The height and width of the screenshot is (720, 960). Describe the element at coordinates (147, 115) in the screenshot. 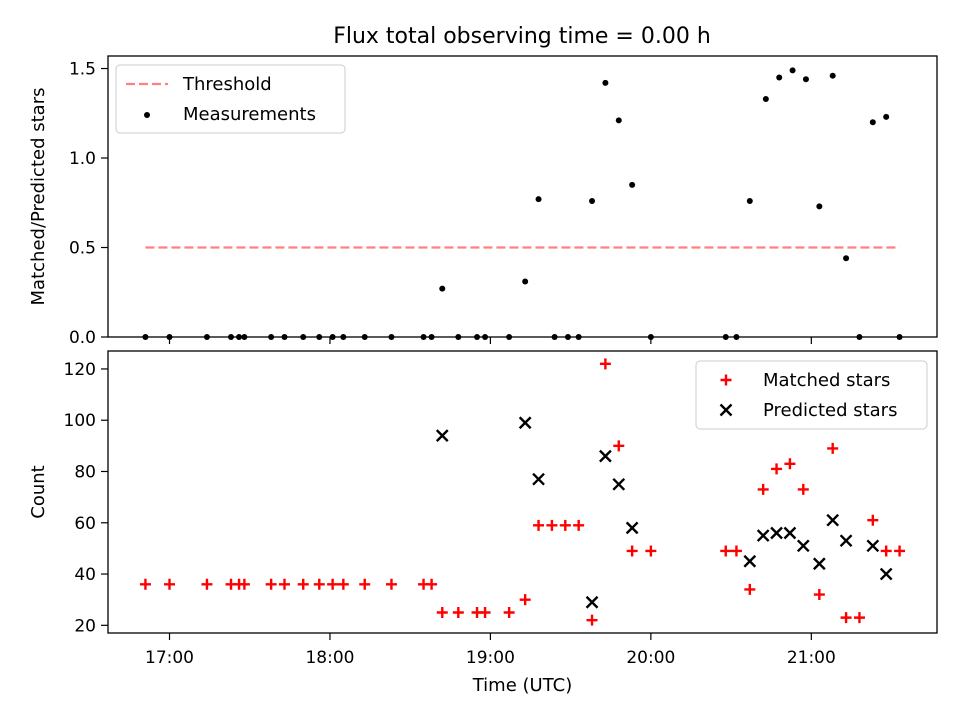

I see `legend-measurement-swatch` at that location.